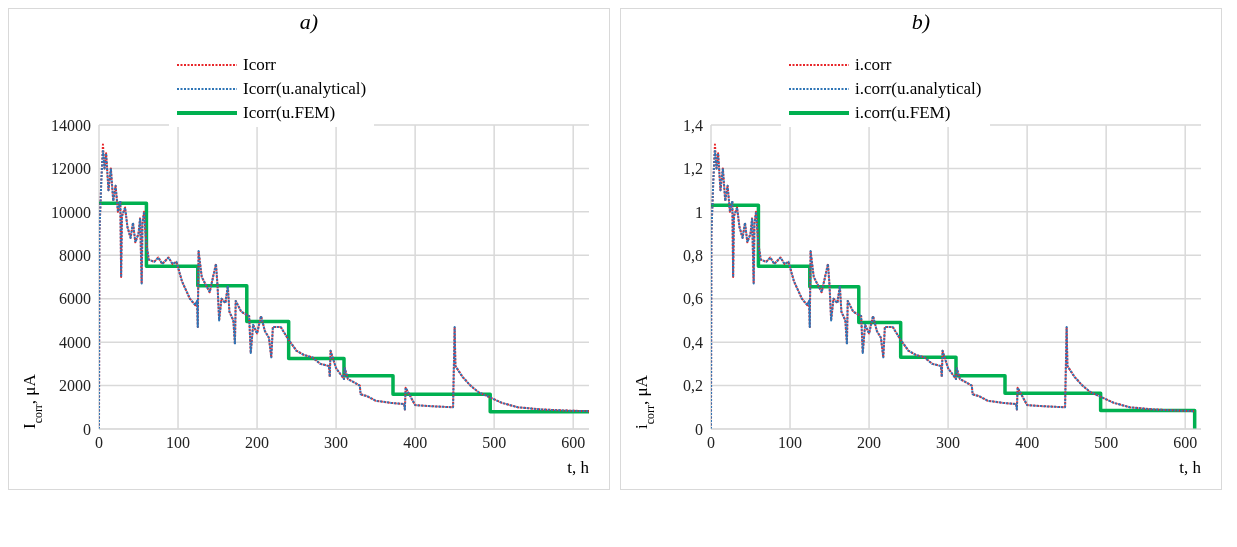  What do you see at coordinates (693, 125) in the screenshot?
I see `y-tick-label: 1,4` at bounding box center [693, 125].